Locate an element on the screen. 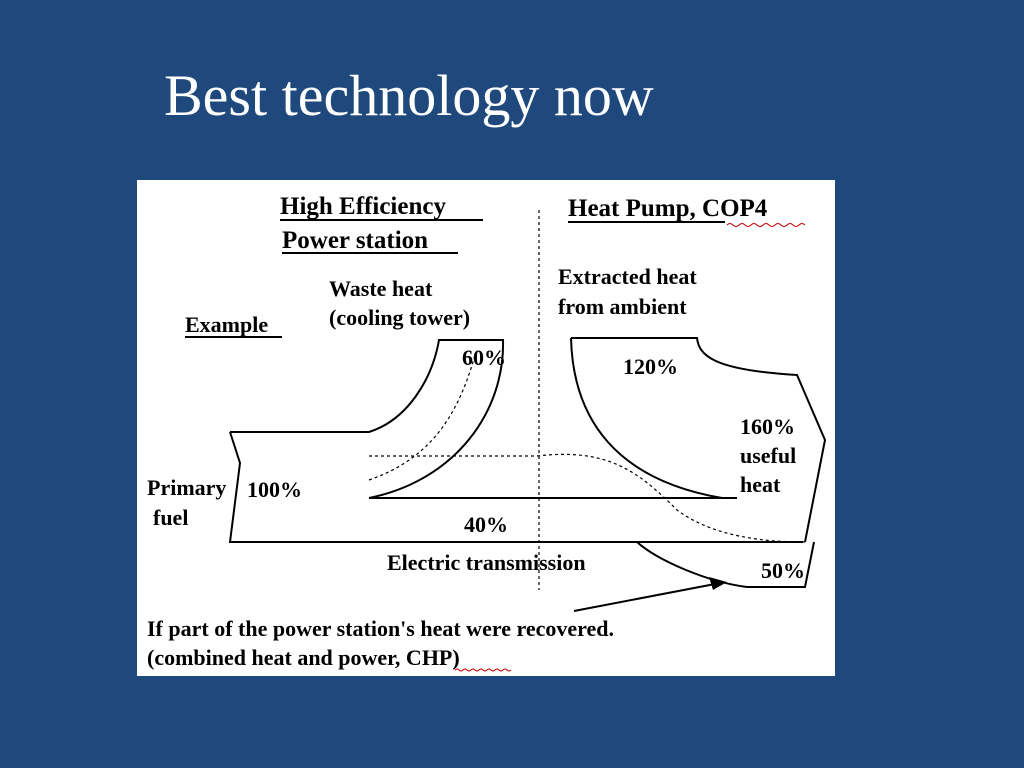  chp-outline is located at coordinates (725, 564).